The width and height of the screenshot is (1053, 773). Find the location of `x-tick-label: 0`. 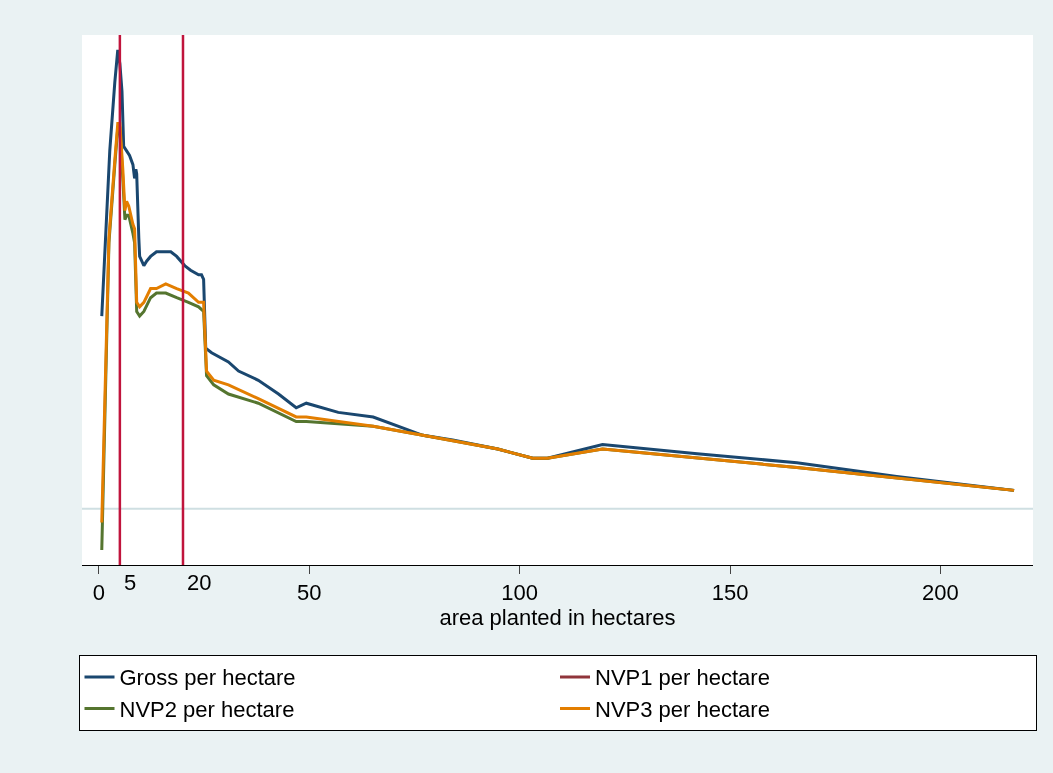

x-tick-label: 0 is located at coordinates (98, 593).